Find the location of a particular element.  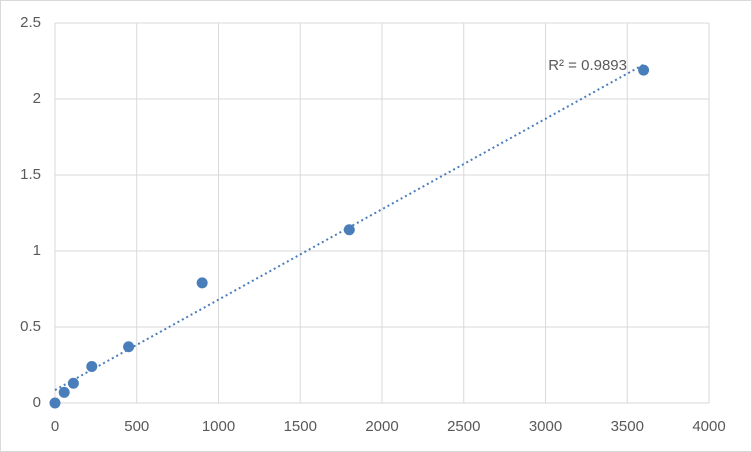

y-tick-label: 1.5 is located at coordinates (30, 174).